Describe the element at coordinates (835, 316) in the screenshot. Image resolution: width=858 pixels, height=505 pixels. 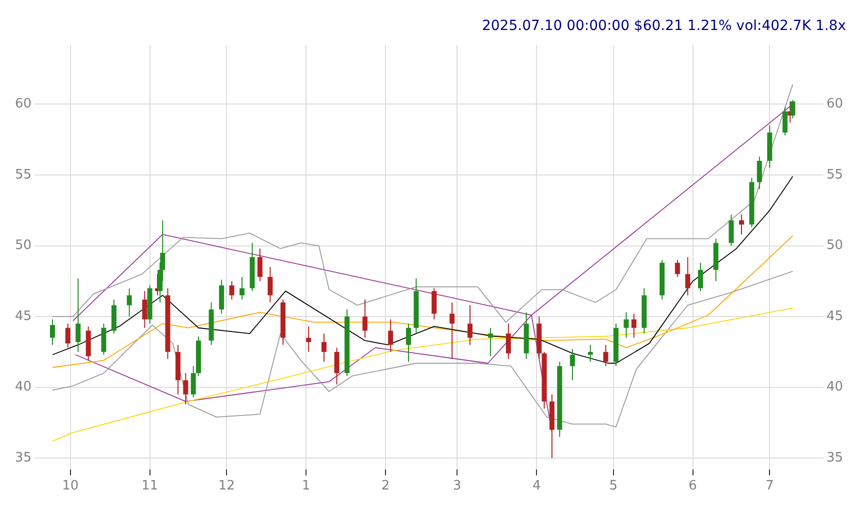
I see `y2-tick-label: 45` at that location.